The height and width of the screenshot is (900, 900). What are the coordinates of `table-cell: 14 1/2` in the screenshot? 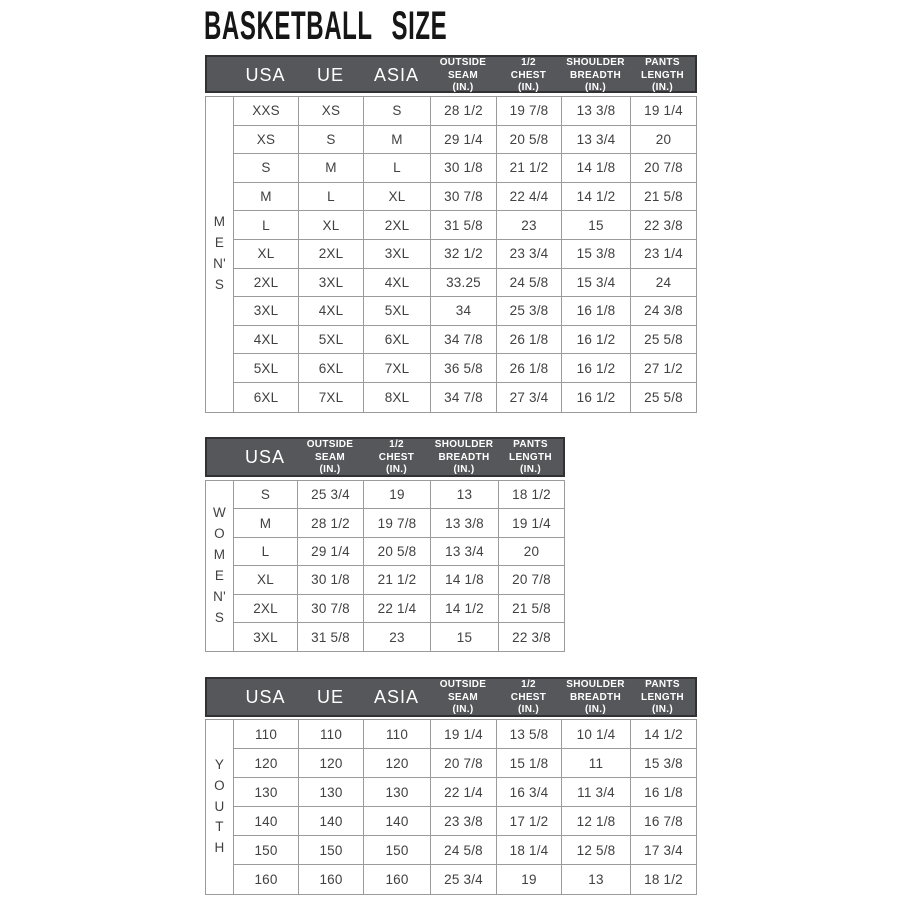 It's located at (663, 734).